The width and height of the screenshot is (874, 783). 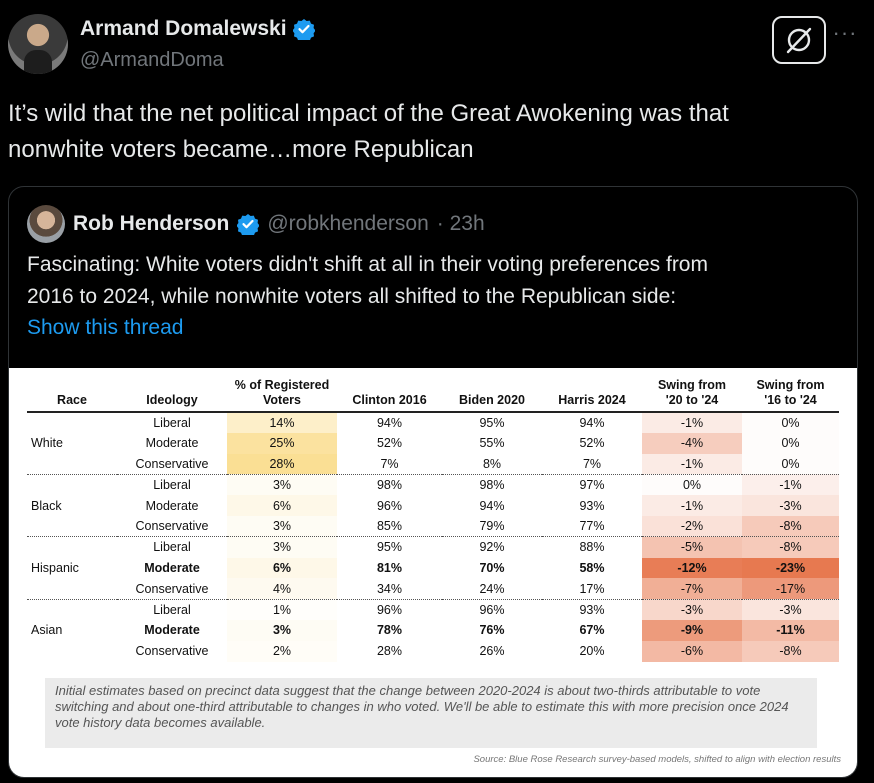 I want to click on show-thread-link: Show this thread, so click(x=105, y=327).